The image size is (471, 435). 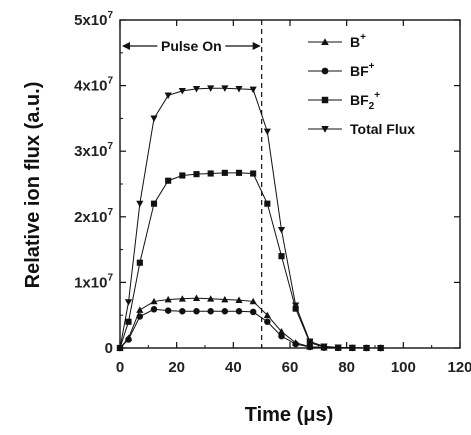 I want to click on y-axis-title: Relative ion flux (a.u.), so click(x=33, y=185).